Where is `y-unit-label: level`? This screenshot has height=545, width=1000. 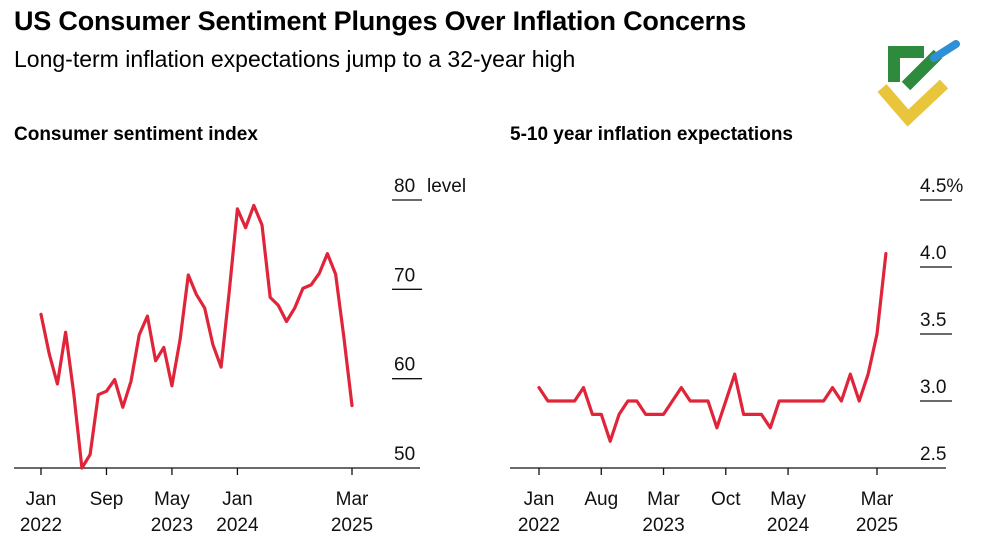
y-unit-label: level is located at coordinates (446, 186).